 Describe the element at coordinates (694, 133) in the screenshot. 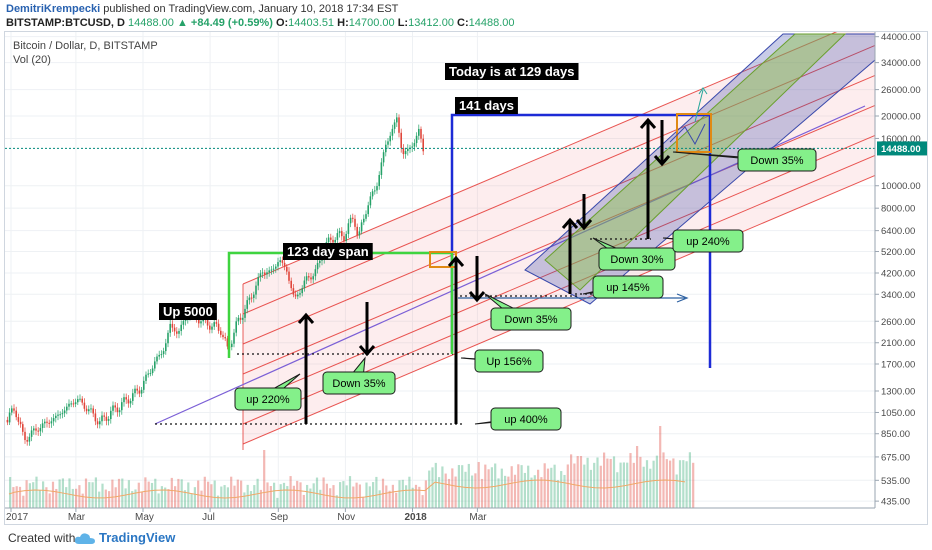

I see `orange-box` at that location.